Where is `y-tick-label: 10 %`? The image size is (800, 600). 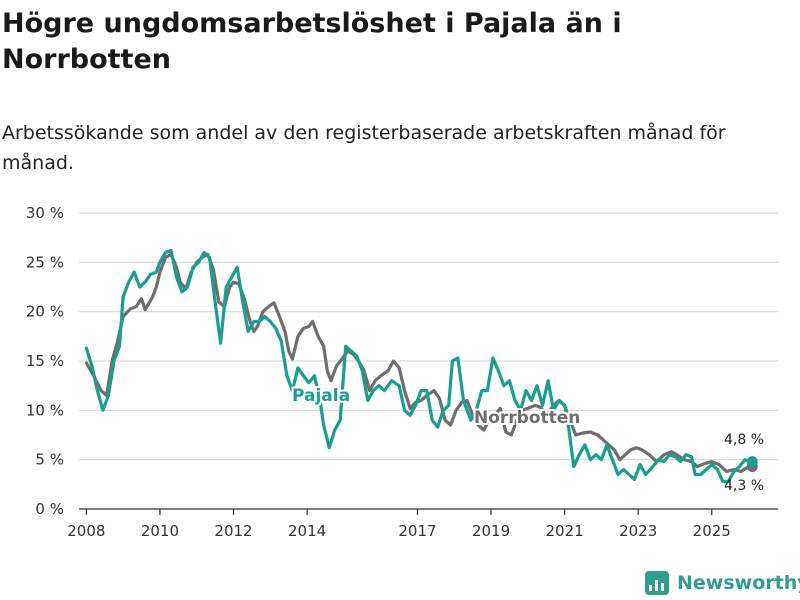 y-tick-label: 10 % is located at coordinates (45, 410).